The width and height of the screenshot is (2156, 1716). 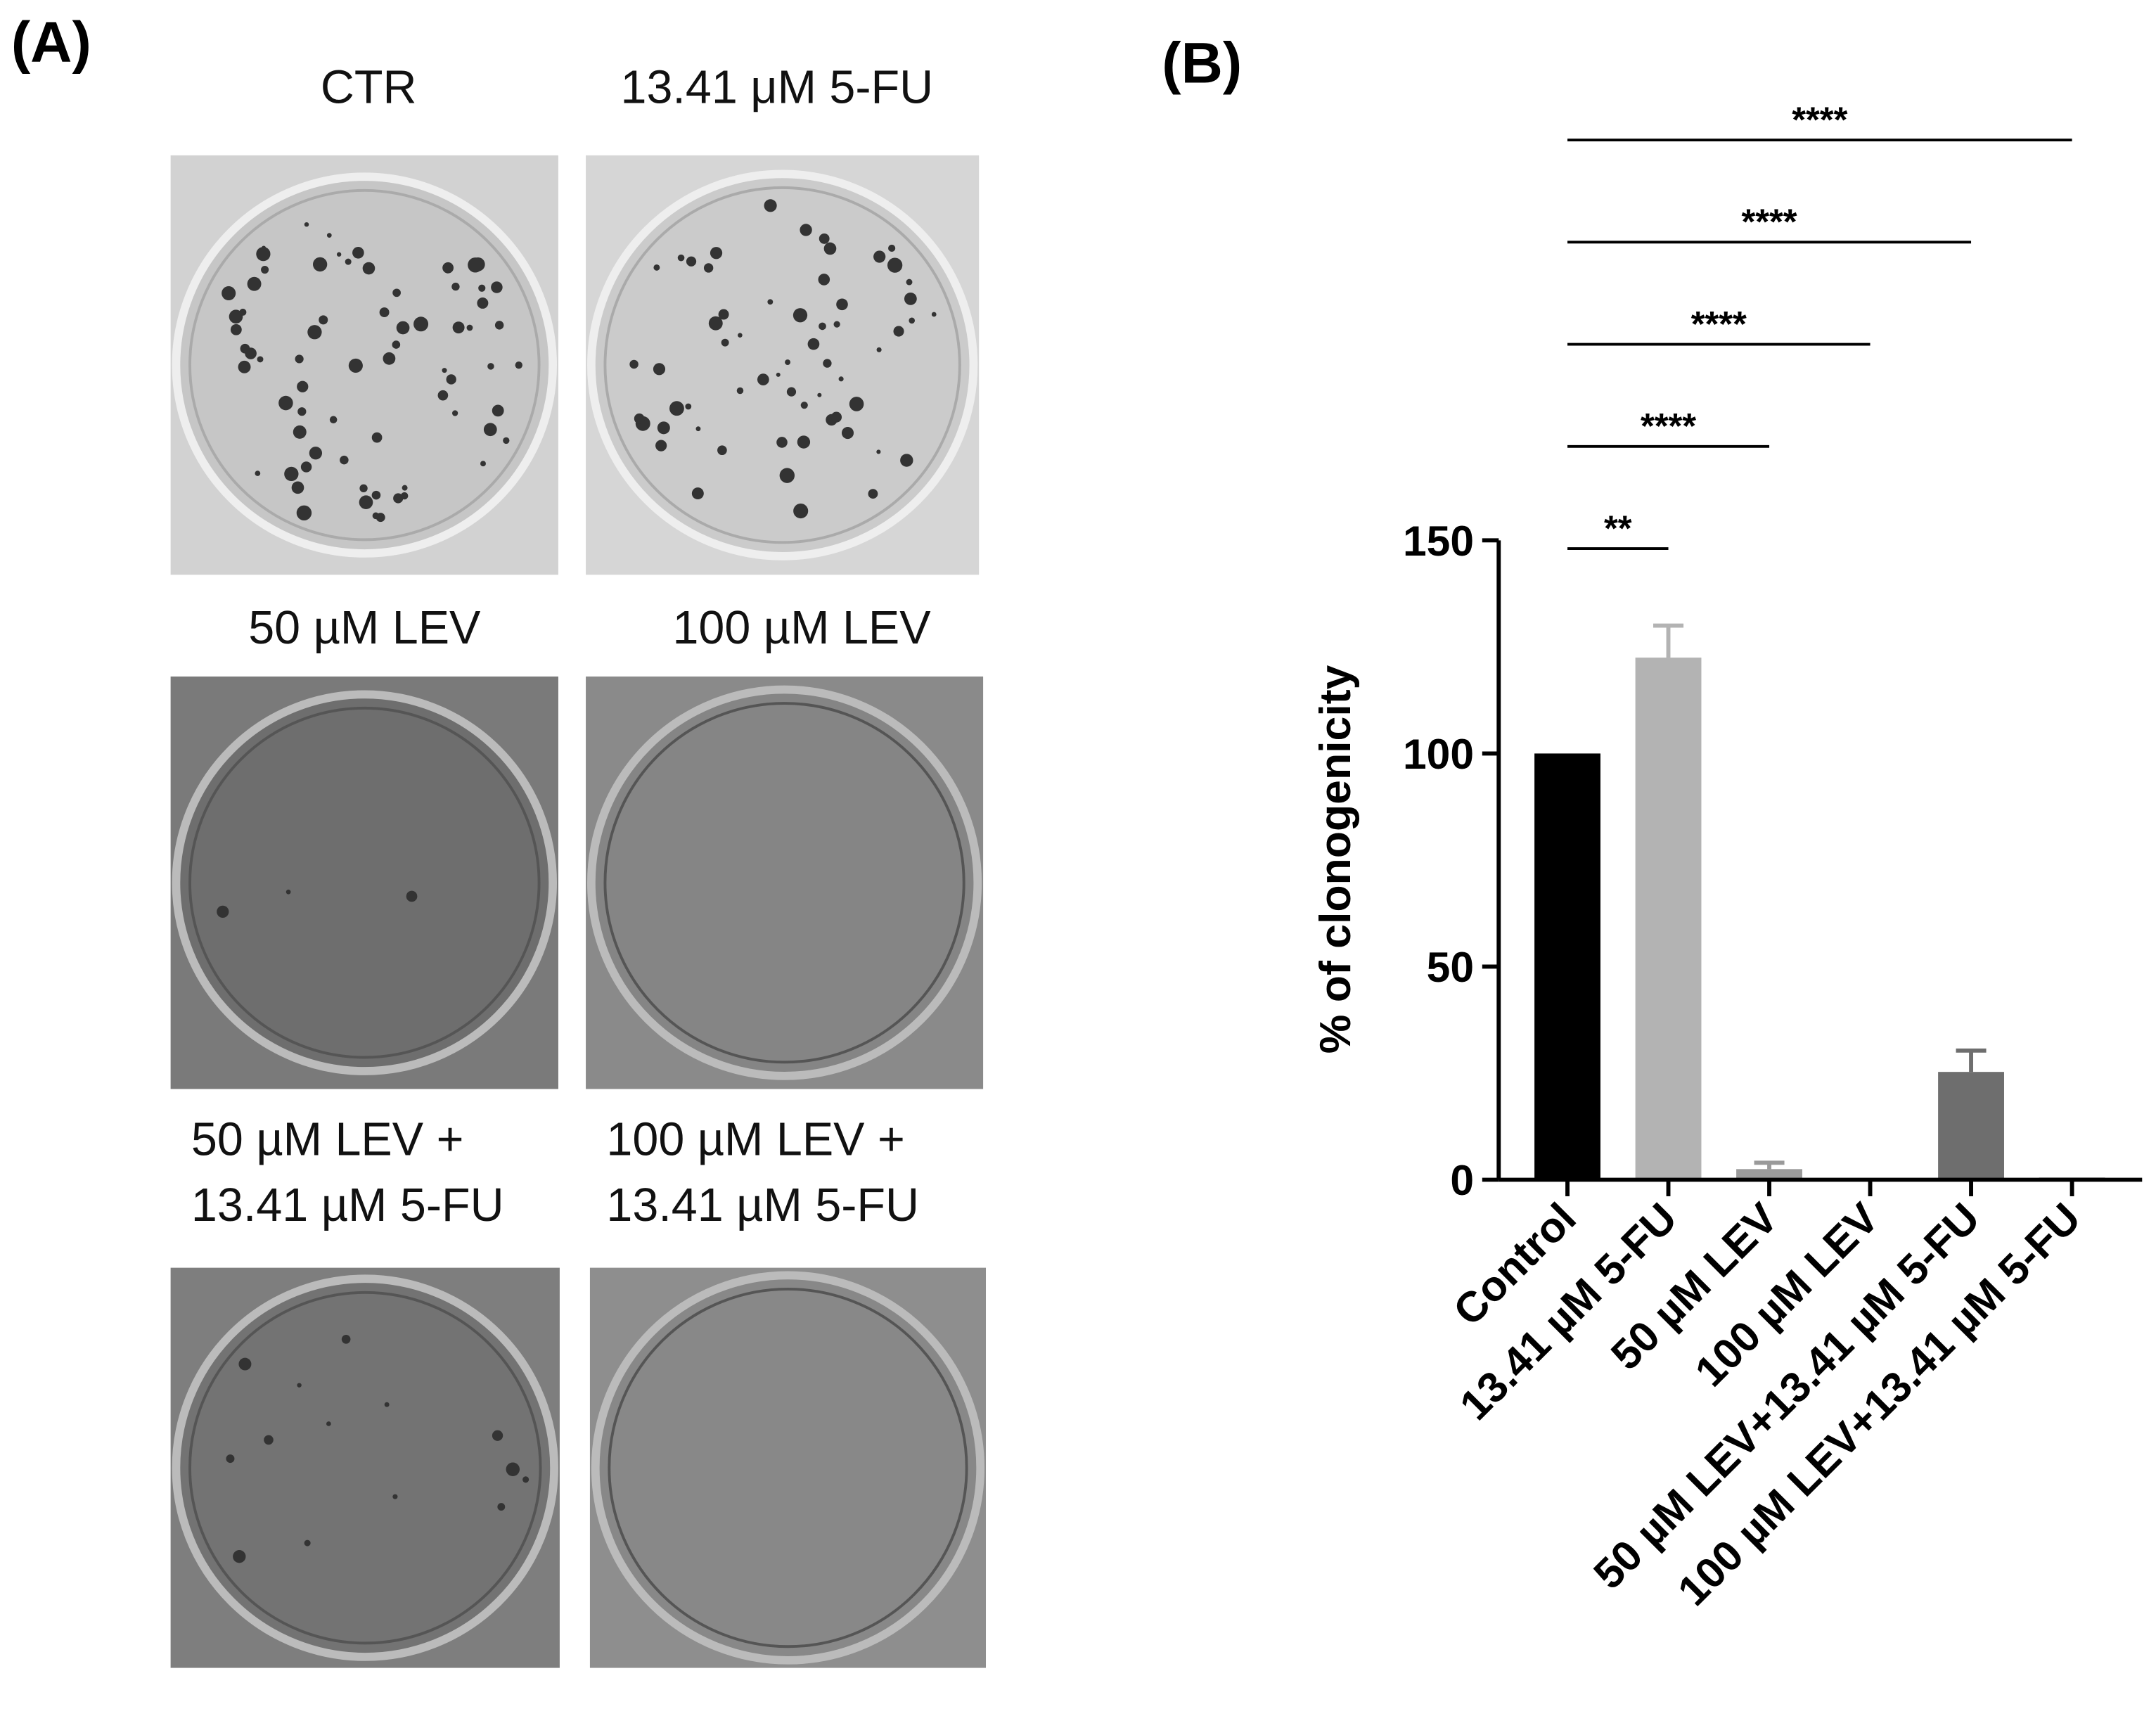 I want to click on plate-caption: 100 µM LEV, so click(x=801, y=628).